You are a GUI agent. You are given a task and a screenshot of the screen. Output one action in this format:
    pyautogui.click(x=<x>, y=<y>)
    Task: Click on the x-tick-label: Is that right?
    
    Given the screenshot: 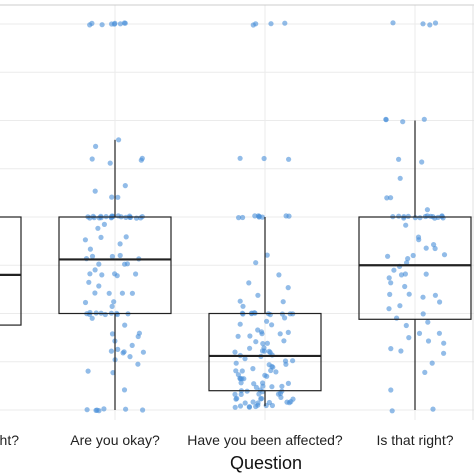 What is the action you would take?
    pyautogui.click(x=414, y=440)
    